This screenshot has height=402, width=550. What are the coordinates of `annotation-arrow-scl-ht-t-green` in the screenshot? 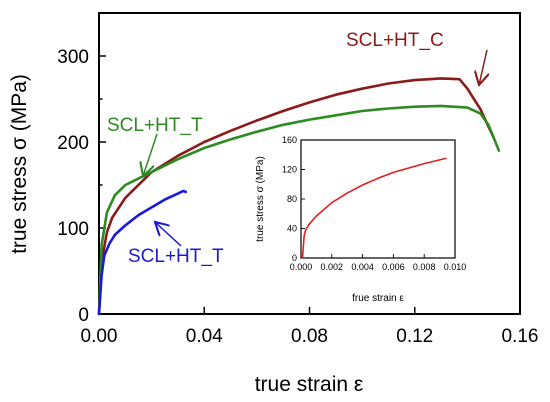 It's located at (150, 154).